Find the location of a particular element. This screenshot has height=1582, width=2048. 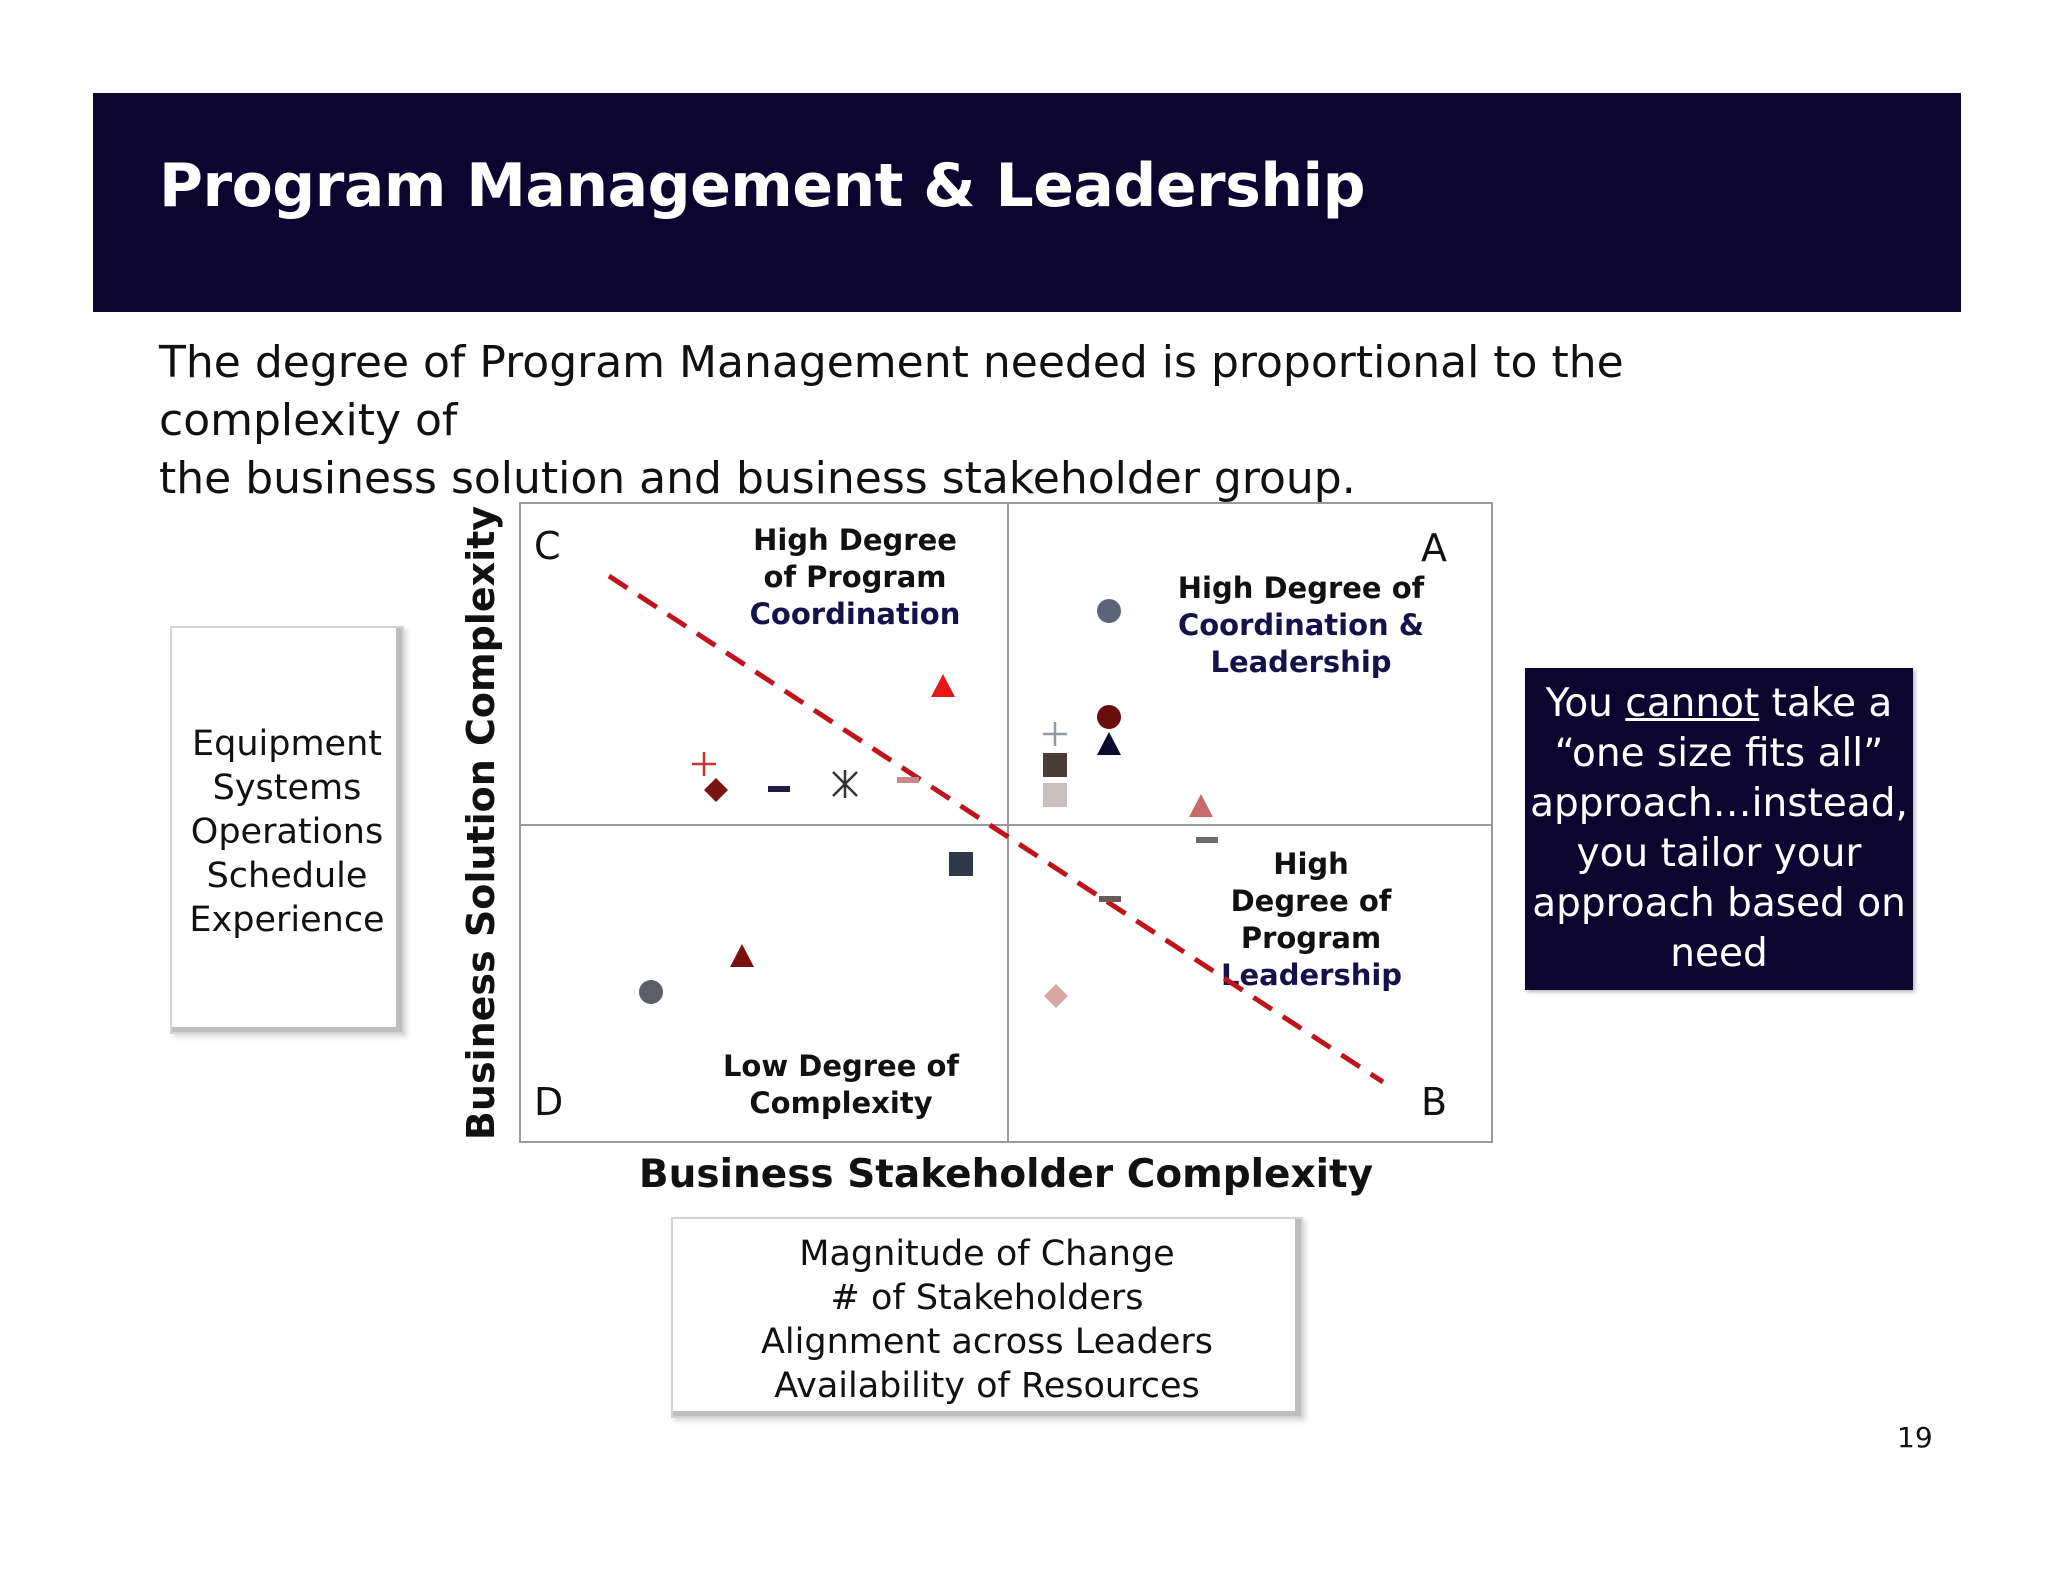

vertical-divider is located at coordinates (1008, 822).